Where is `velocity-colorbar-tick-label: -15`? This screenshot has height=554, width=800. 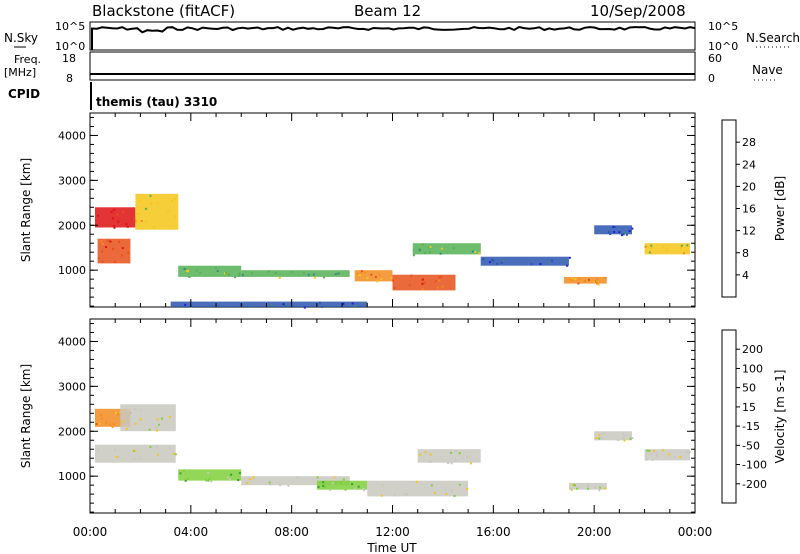 velocity-colorbar-tick-label: -15 is located at coordinates (751, 426).